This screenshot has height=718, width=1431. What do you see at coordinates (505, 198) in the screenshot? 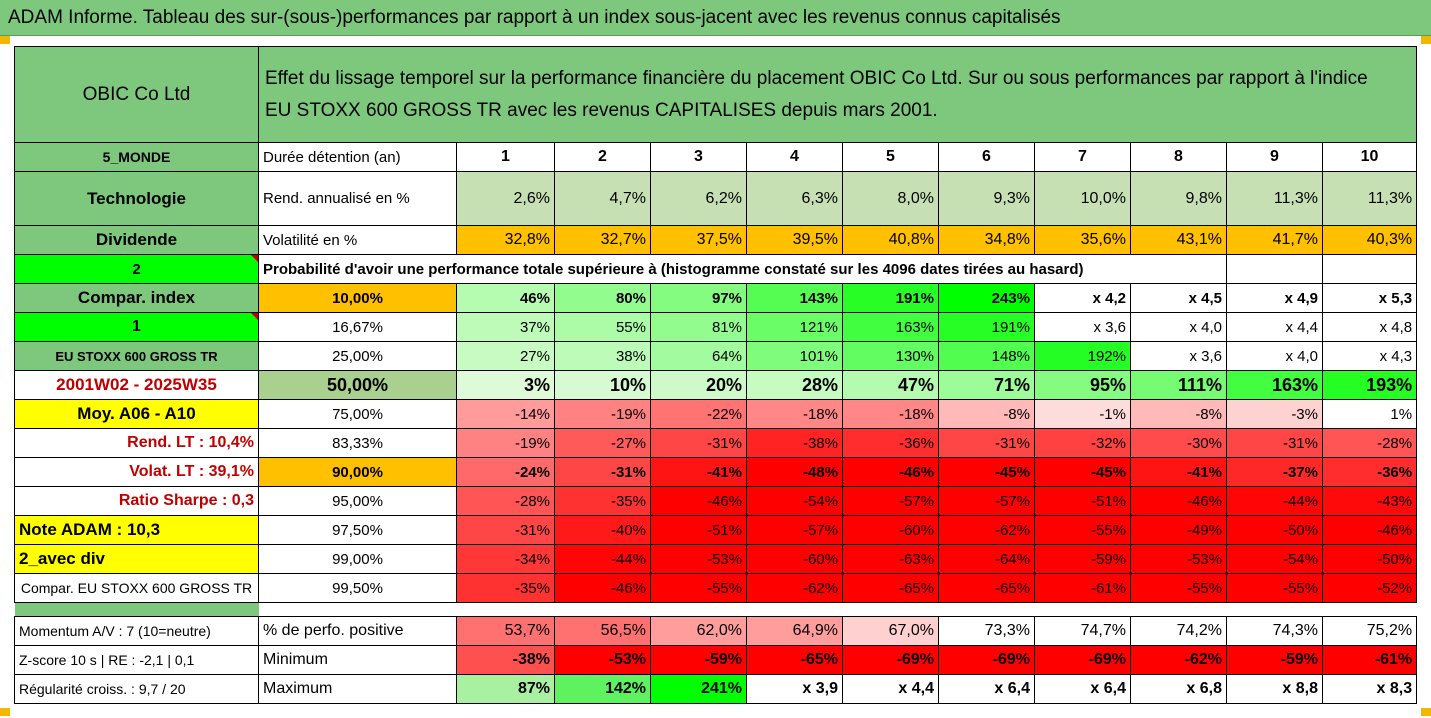
I see `rendement-1: 2,6%` at bounding box center [505, 198].